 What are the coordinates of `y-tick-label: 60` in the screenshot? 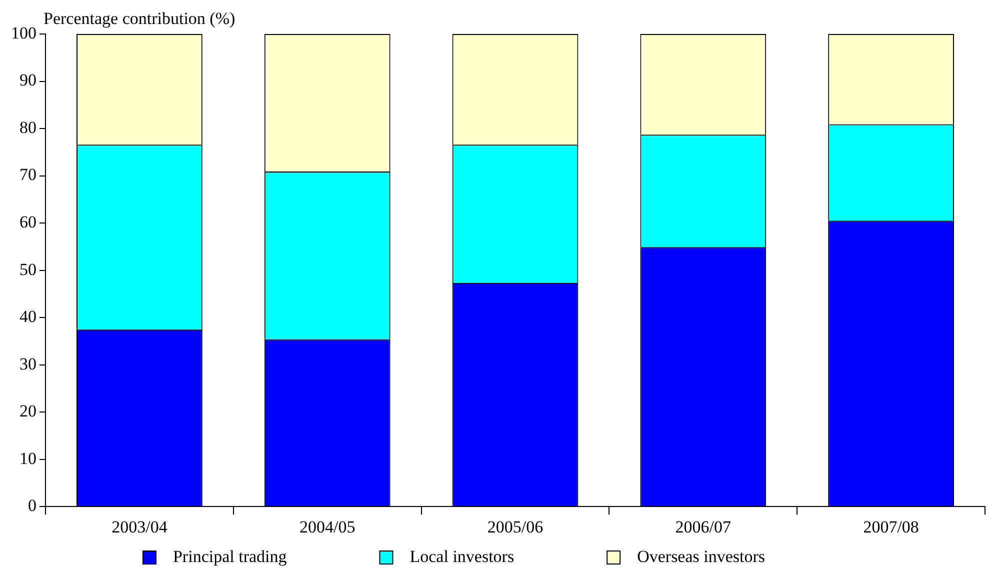 It's located at (28, 222).